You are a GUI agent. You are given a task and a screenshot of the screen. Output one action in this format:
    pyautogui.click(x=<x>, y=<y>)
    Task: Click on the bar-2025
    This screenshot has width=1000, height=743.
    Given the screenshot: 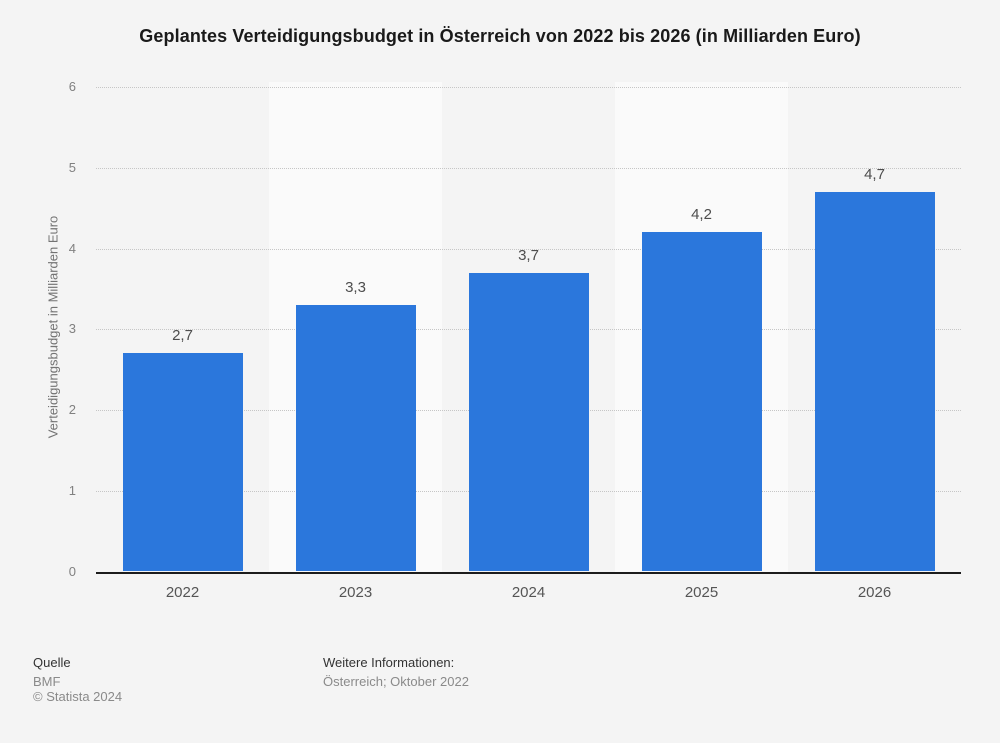 What is the action you would take?
    pyautogui.click(x=701, y=402)
    